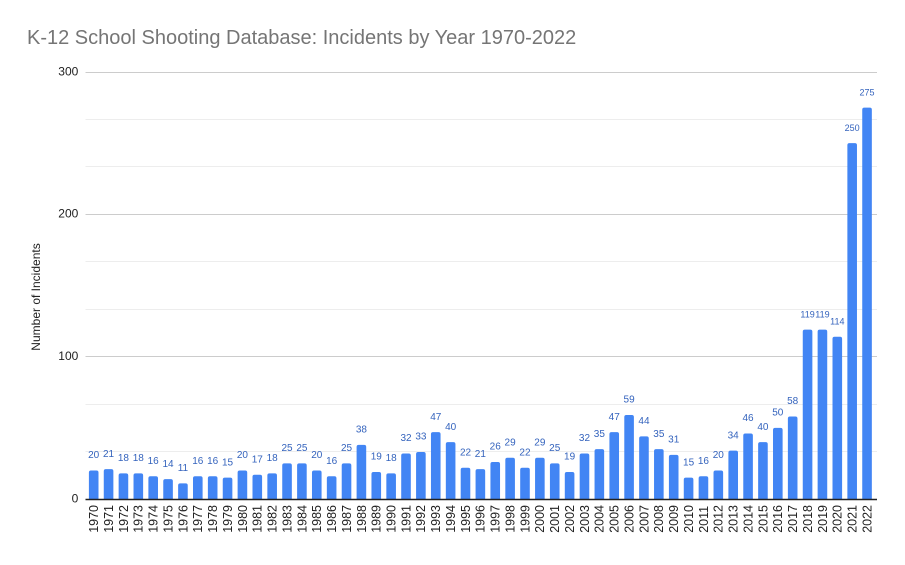  What do you see at coordinates (719, 519) in the screenshot?
I see `svg-text: 2012` at bounding box center [719, 519].